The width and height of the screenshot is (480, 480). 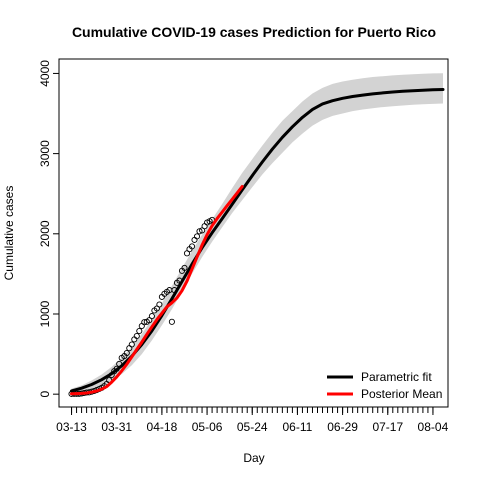 I want to click on legend-label-parametric-fit: Parametric fit, so click(x=396, y=377).